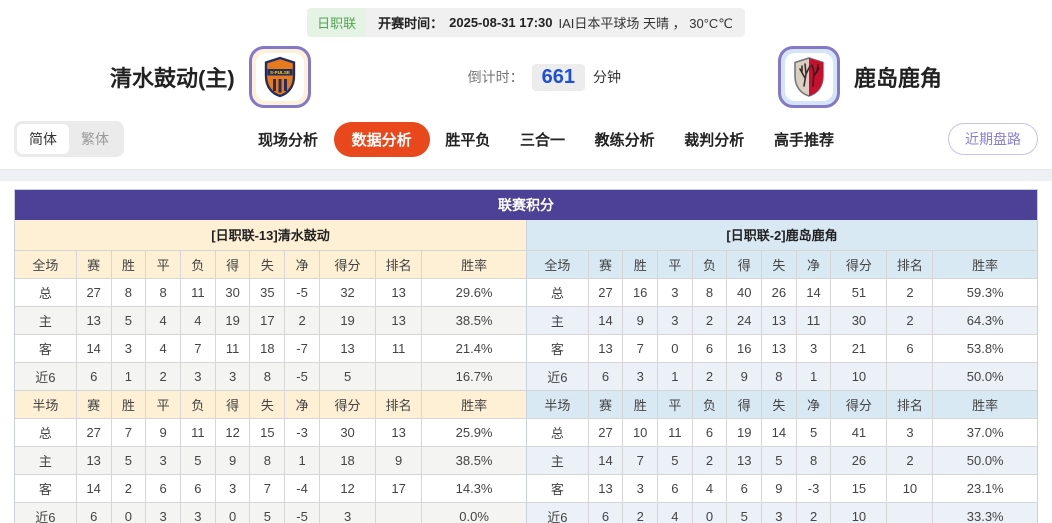  Describe the element at coordinates (526, 175) in the screenshot. I see `section-divider` at that location.